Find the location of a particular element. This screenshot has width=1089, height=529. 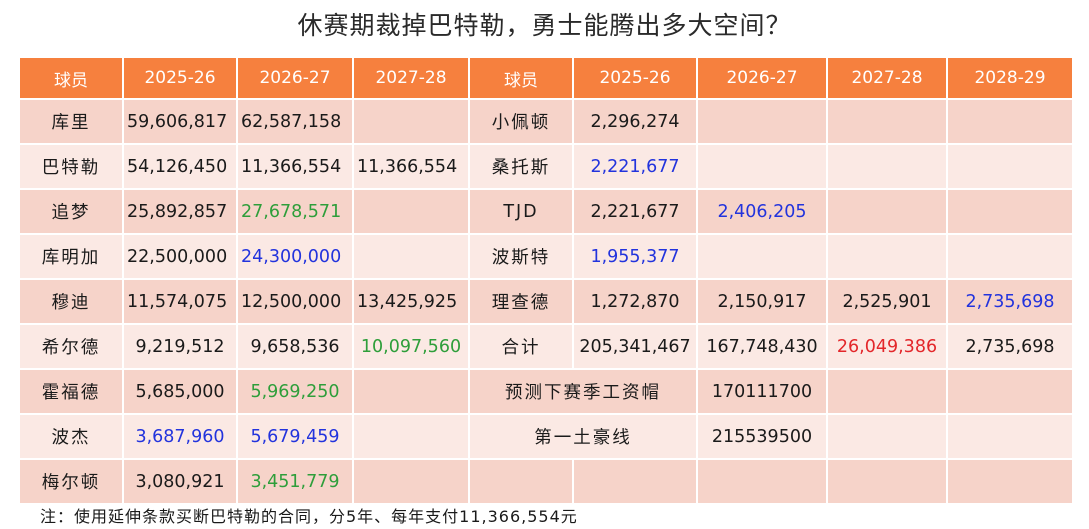

table-row: 库明加 22,500,000 24,300,000 波斯特 1,955,377 is located at coordinates (546, 256).